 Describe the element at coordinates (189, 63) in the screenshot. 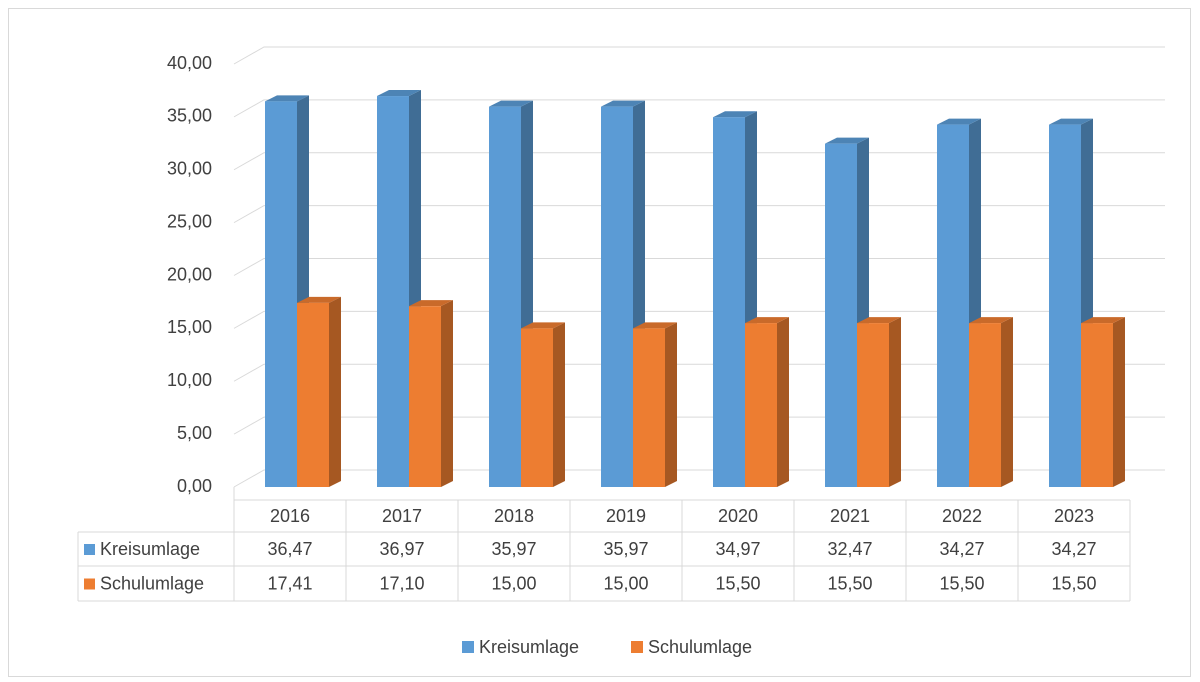

I see `y-tick-label: 40,00` at that location.